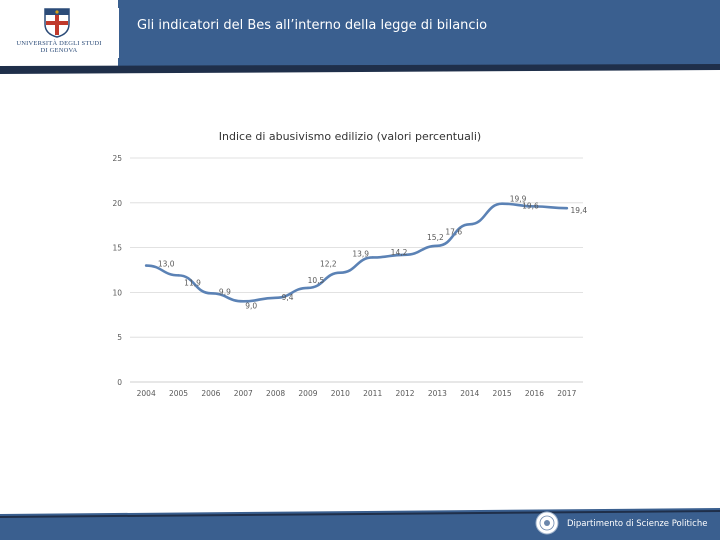 The height and width of the screenshot is (540, 720). Describe the element at coordinates (404, 393) in the screenshot. I see `x-tick-label: 2012` at that location.